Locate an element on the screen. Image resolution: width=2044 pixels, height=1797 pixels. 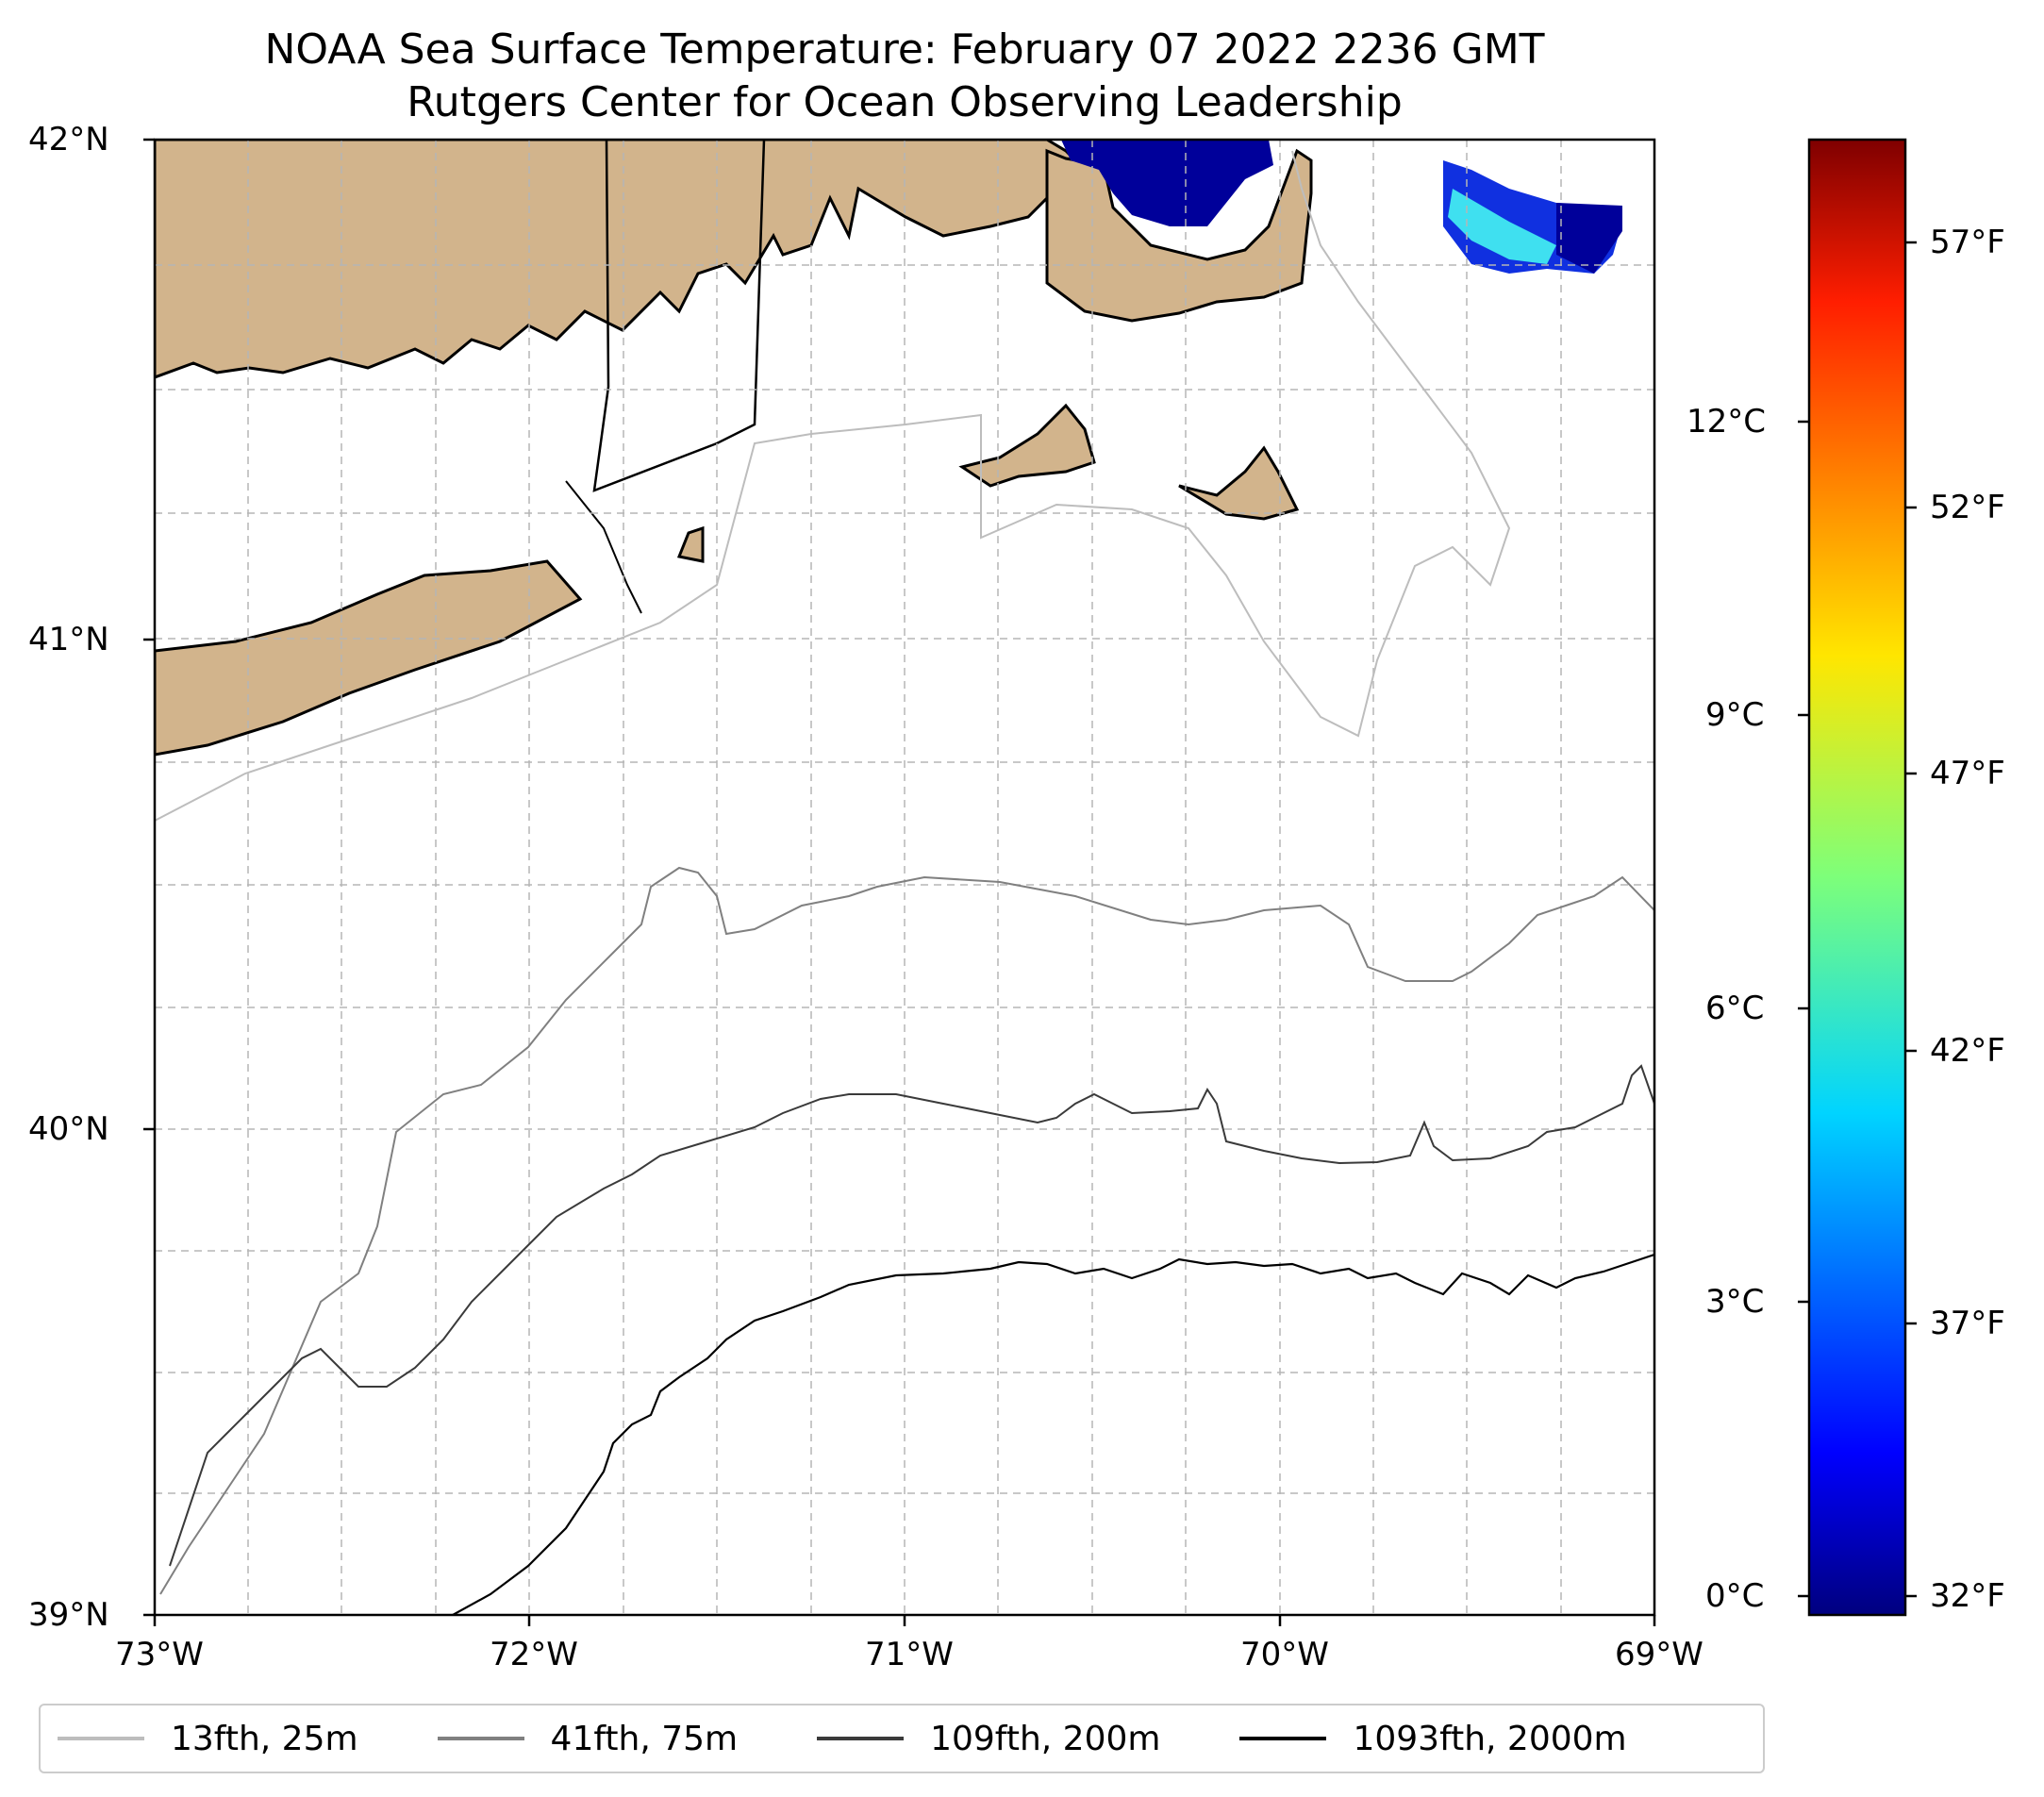
legend-swatch-200m is located at coordinates (861, 1738).